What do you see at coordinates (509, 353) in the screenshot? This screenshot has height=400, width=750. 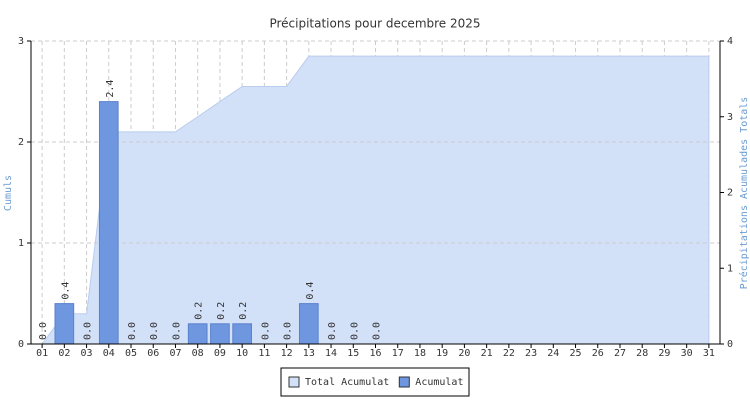 I see `x-tick-label: 22` at bounding box center [509, 353].